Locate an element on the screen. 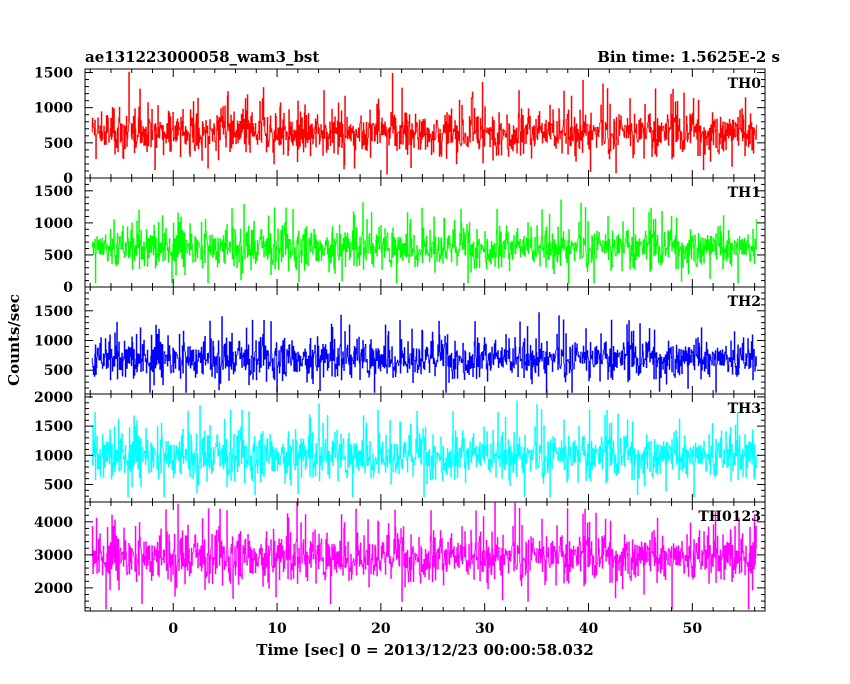 Image resolution: width=850 pixels, height=684 pixels. y-axis-label: Counts/sec is located at coordinates (14, 340).